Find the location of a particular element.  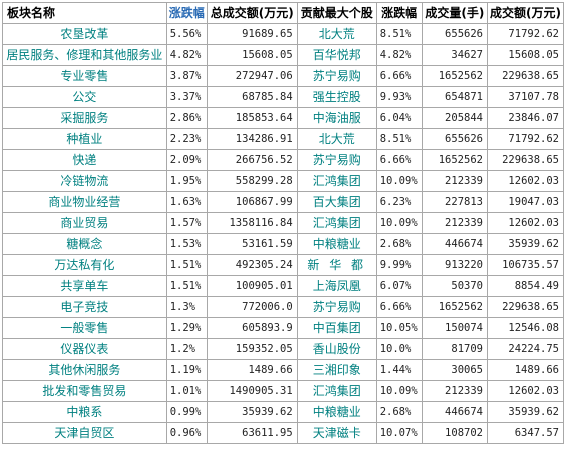

cell-volume: 227813 is located at coordinates (454, 202).